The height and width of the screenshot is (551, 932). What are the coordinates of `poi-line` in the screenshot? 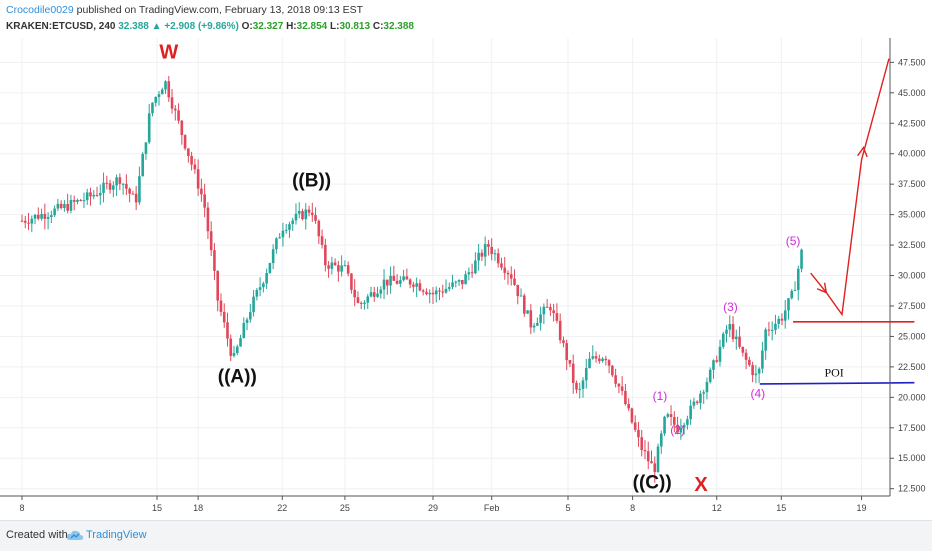 It's located at (837, 383).